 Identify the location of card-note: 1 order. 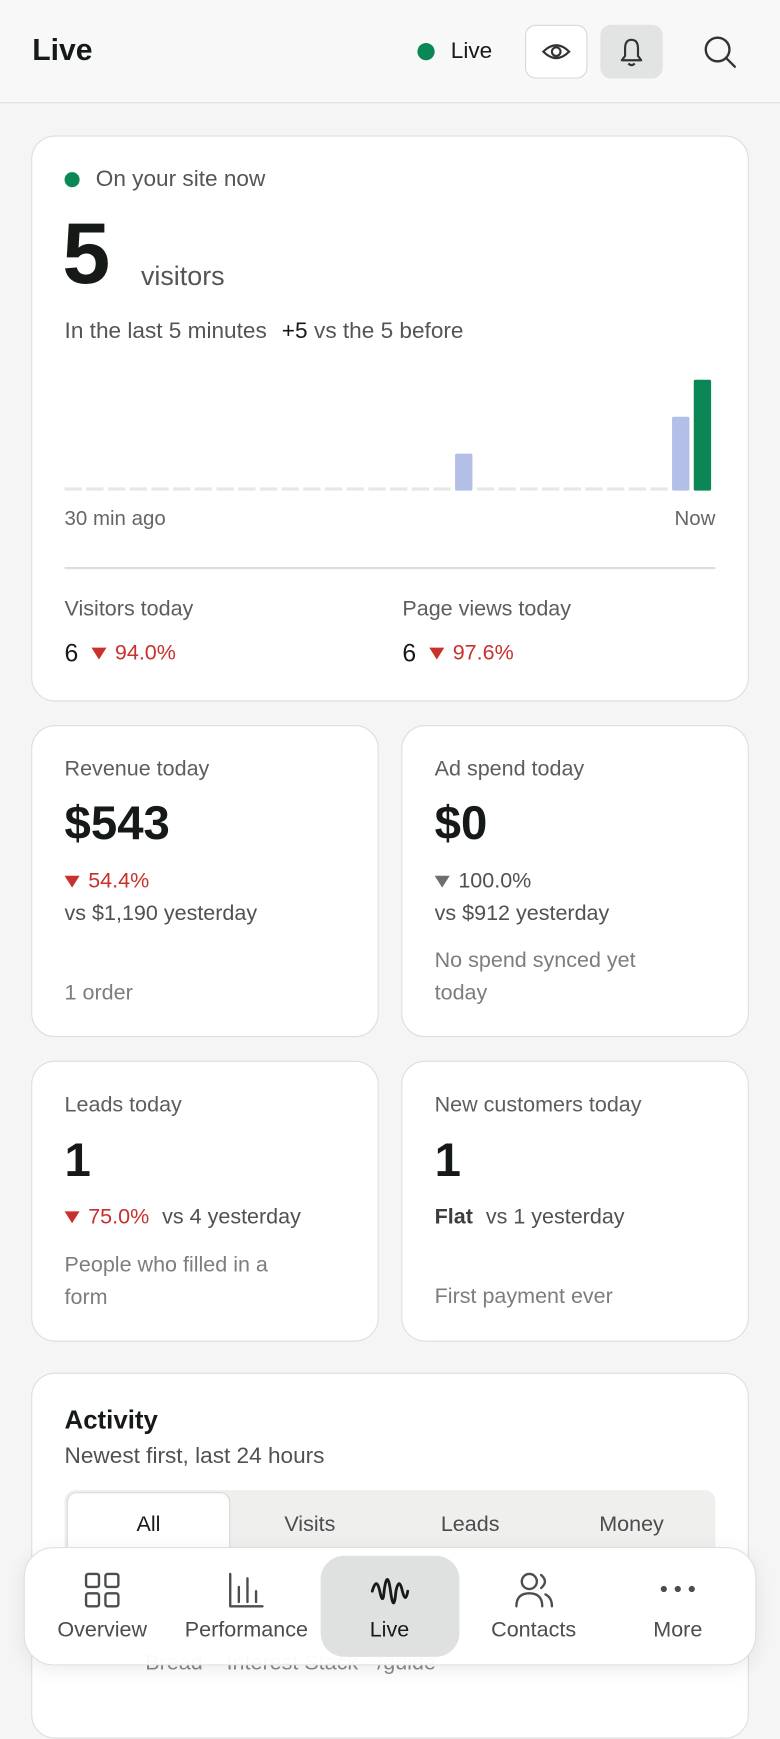
(98, 993).